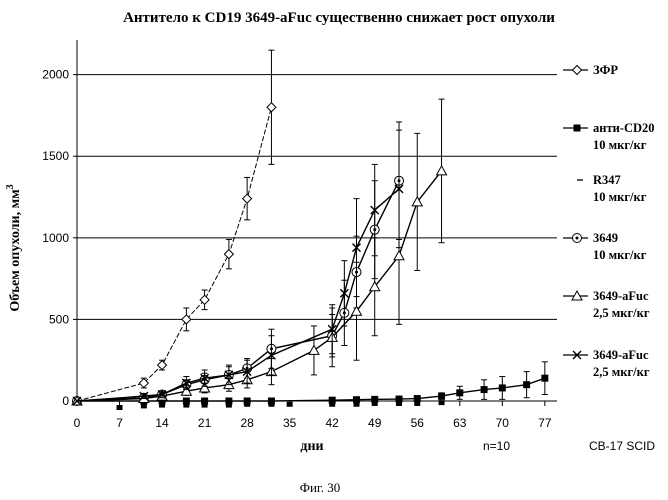 The height and width of the screenshot is (500, 668). Describe the element at coordinates (622, 446) in the screenshot. I see `mouse-strain-annotation: CB-17 SCID` at that location.